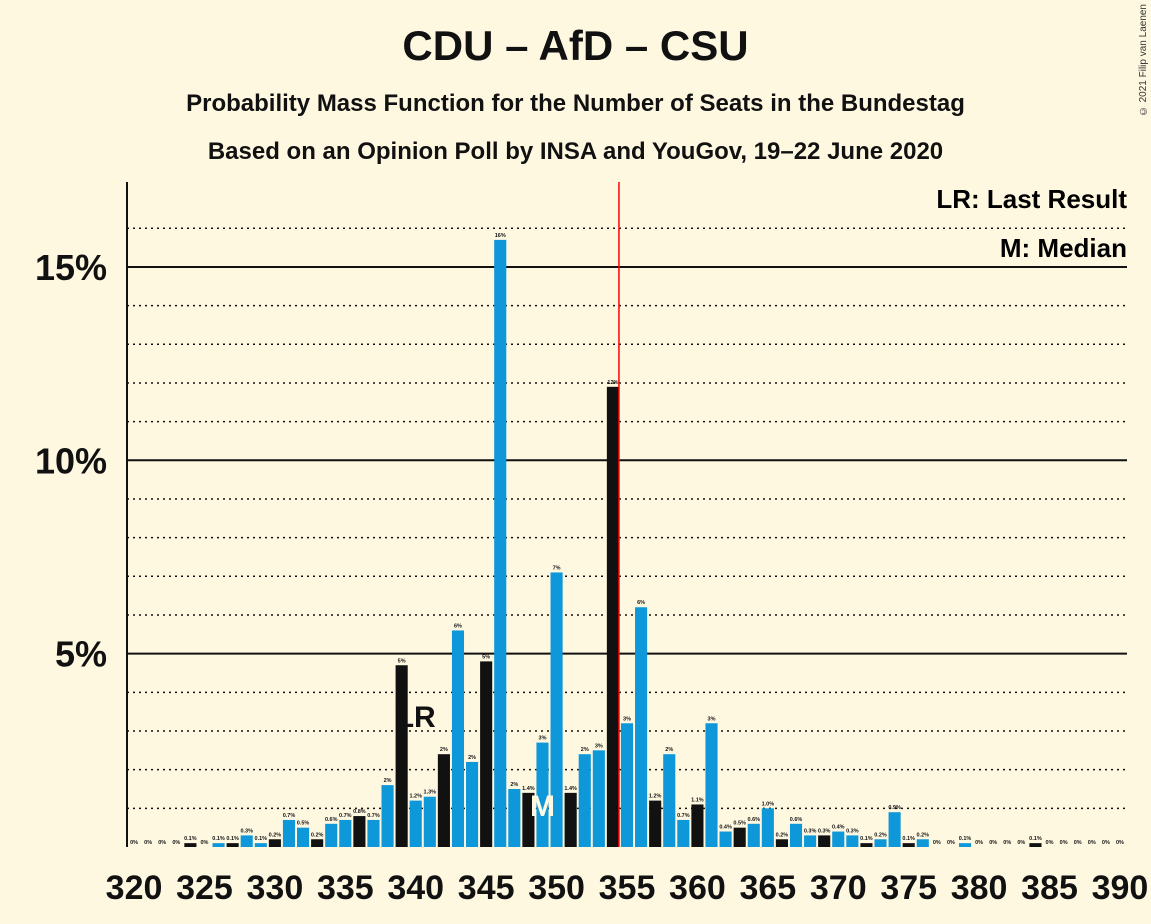  What do you see at coordinates (415, 797) in the screenshot?
I see `bar-label-340: 1.2%` at bounding box center [415, 797].